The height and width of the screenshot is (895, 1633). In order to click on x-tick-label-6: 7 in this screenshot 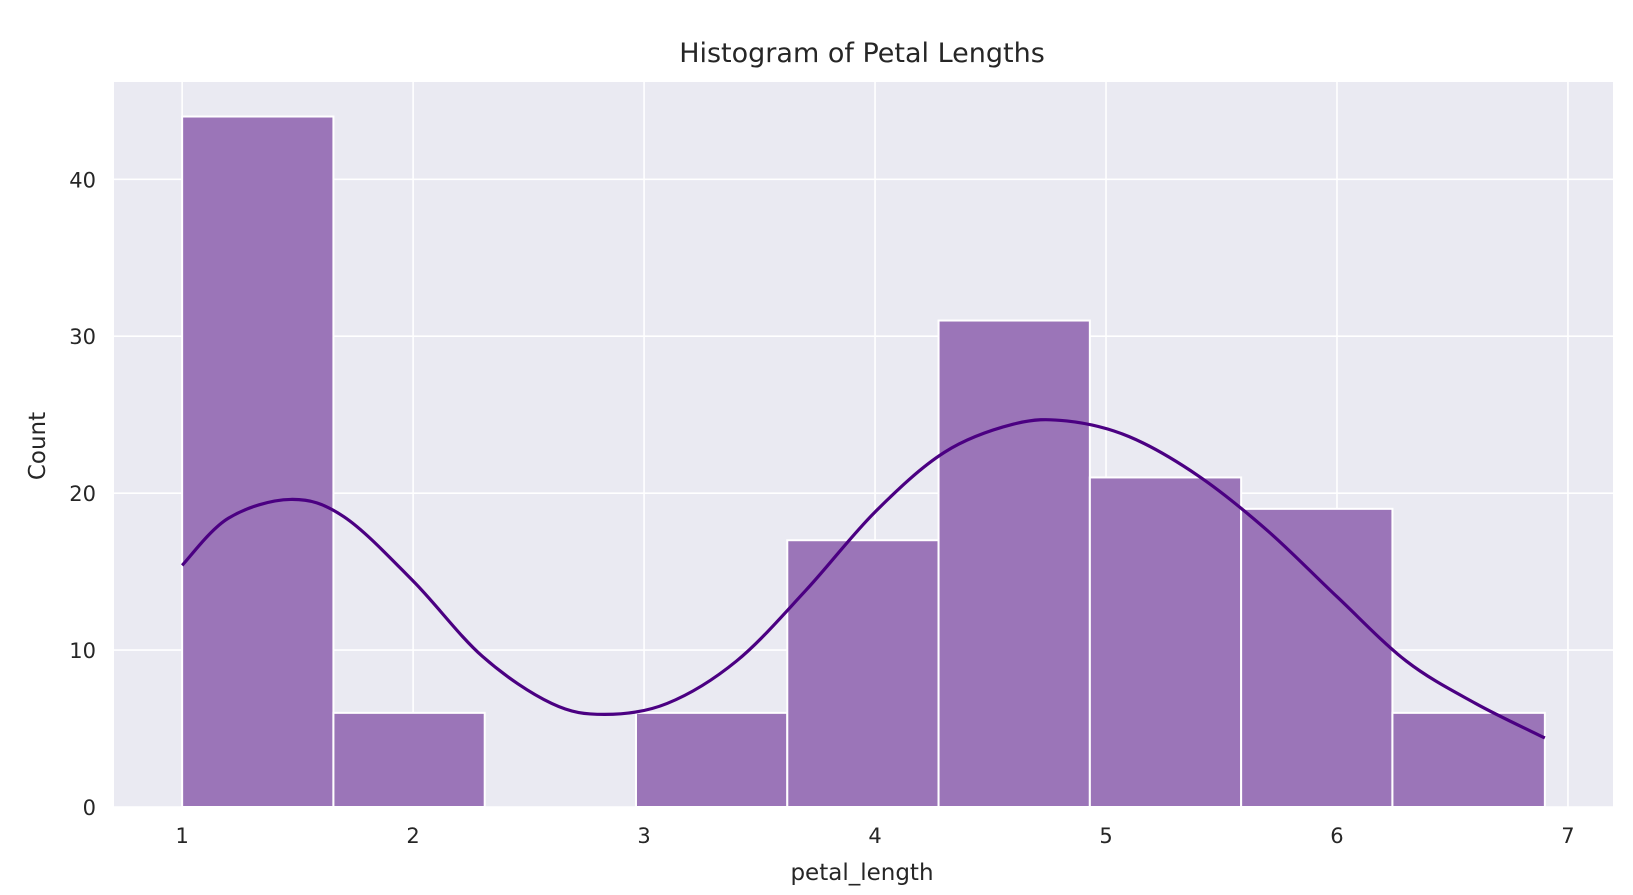, I will do `click(1567, 836)`.